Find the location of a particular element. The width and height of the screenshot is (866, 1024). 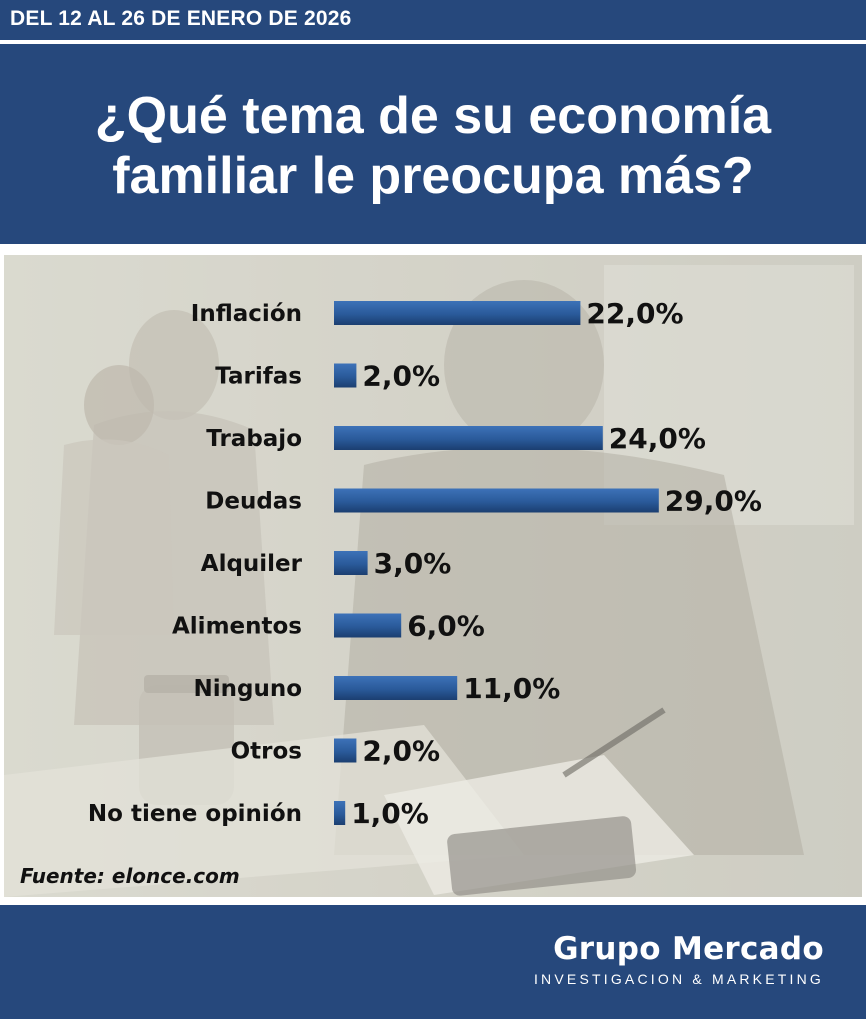

category-label: Inflación is located at coordinates (246, 314).